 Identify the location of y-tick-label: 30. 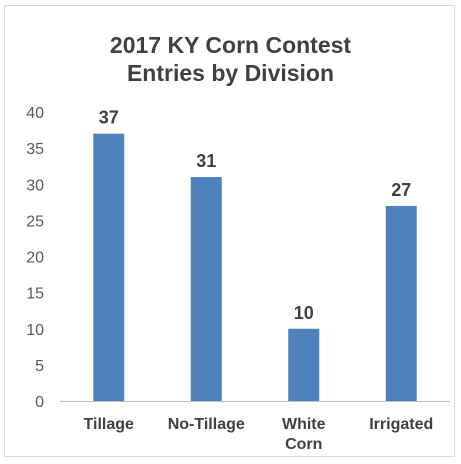
(35, 185).